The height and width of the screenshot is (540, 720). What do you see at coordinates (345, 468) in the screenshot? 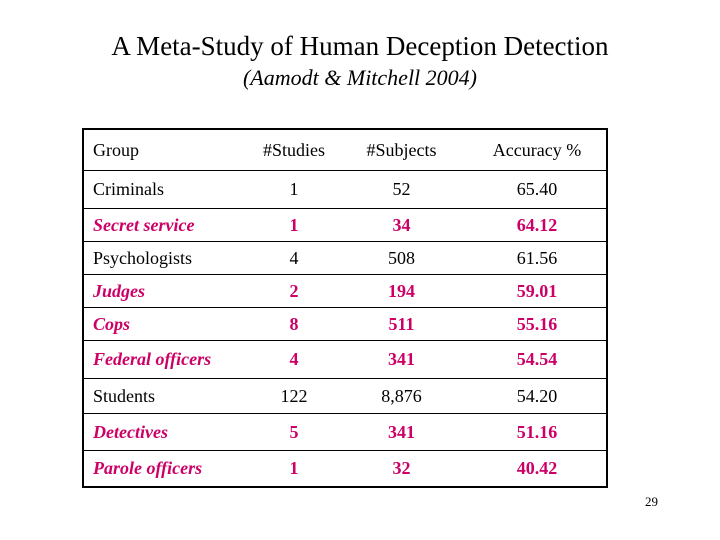
I see `table-row: Parole officers 1 32 40.42` at bounding box center [345, 468].